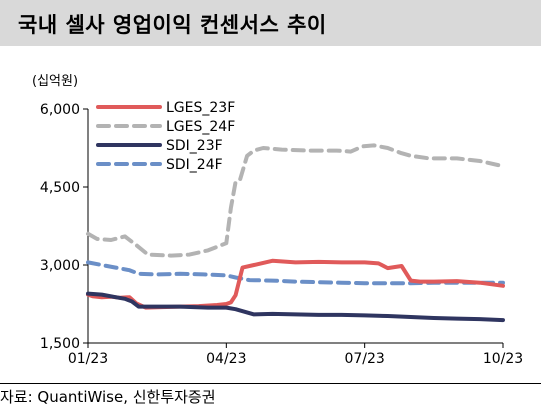  What do you see at coordinates (165, 136) in the screenshot?
I see `chart-legend: LGES_23F LGES_24F SDI_23F SDI_24F` at bounding box center [165, 136].